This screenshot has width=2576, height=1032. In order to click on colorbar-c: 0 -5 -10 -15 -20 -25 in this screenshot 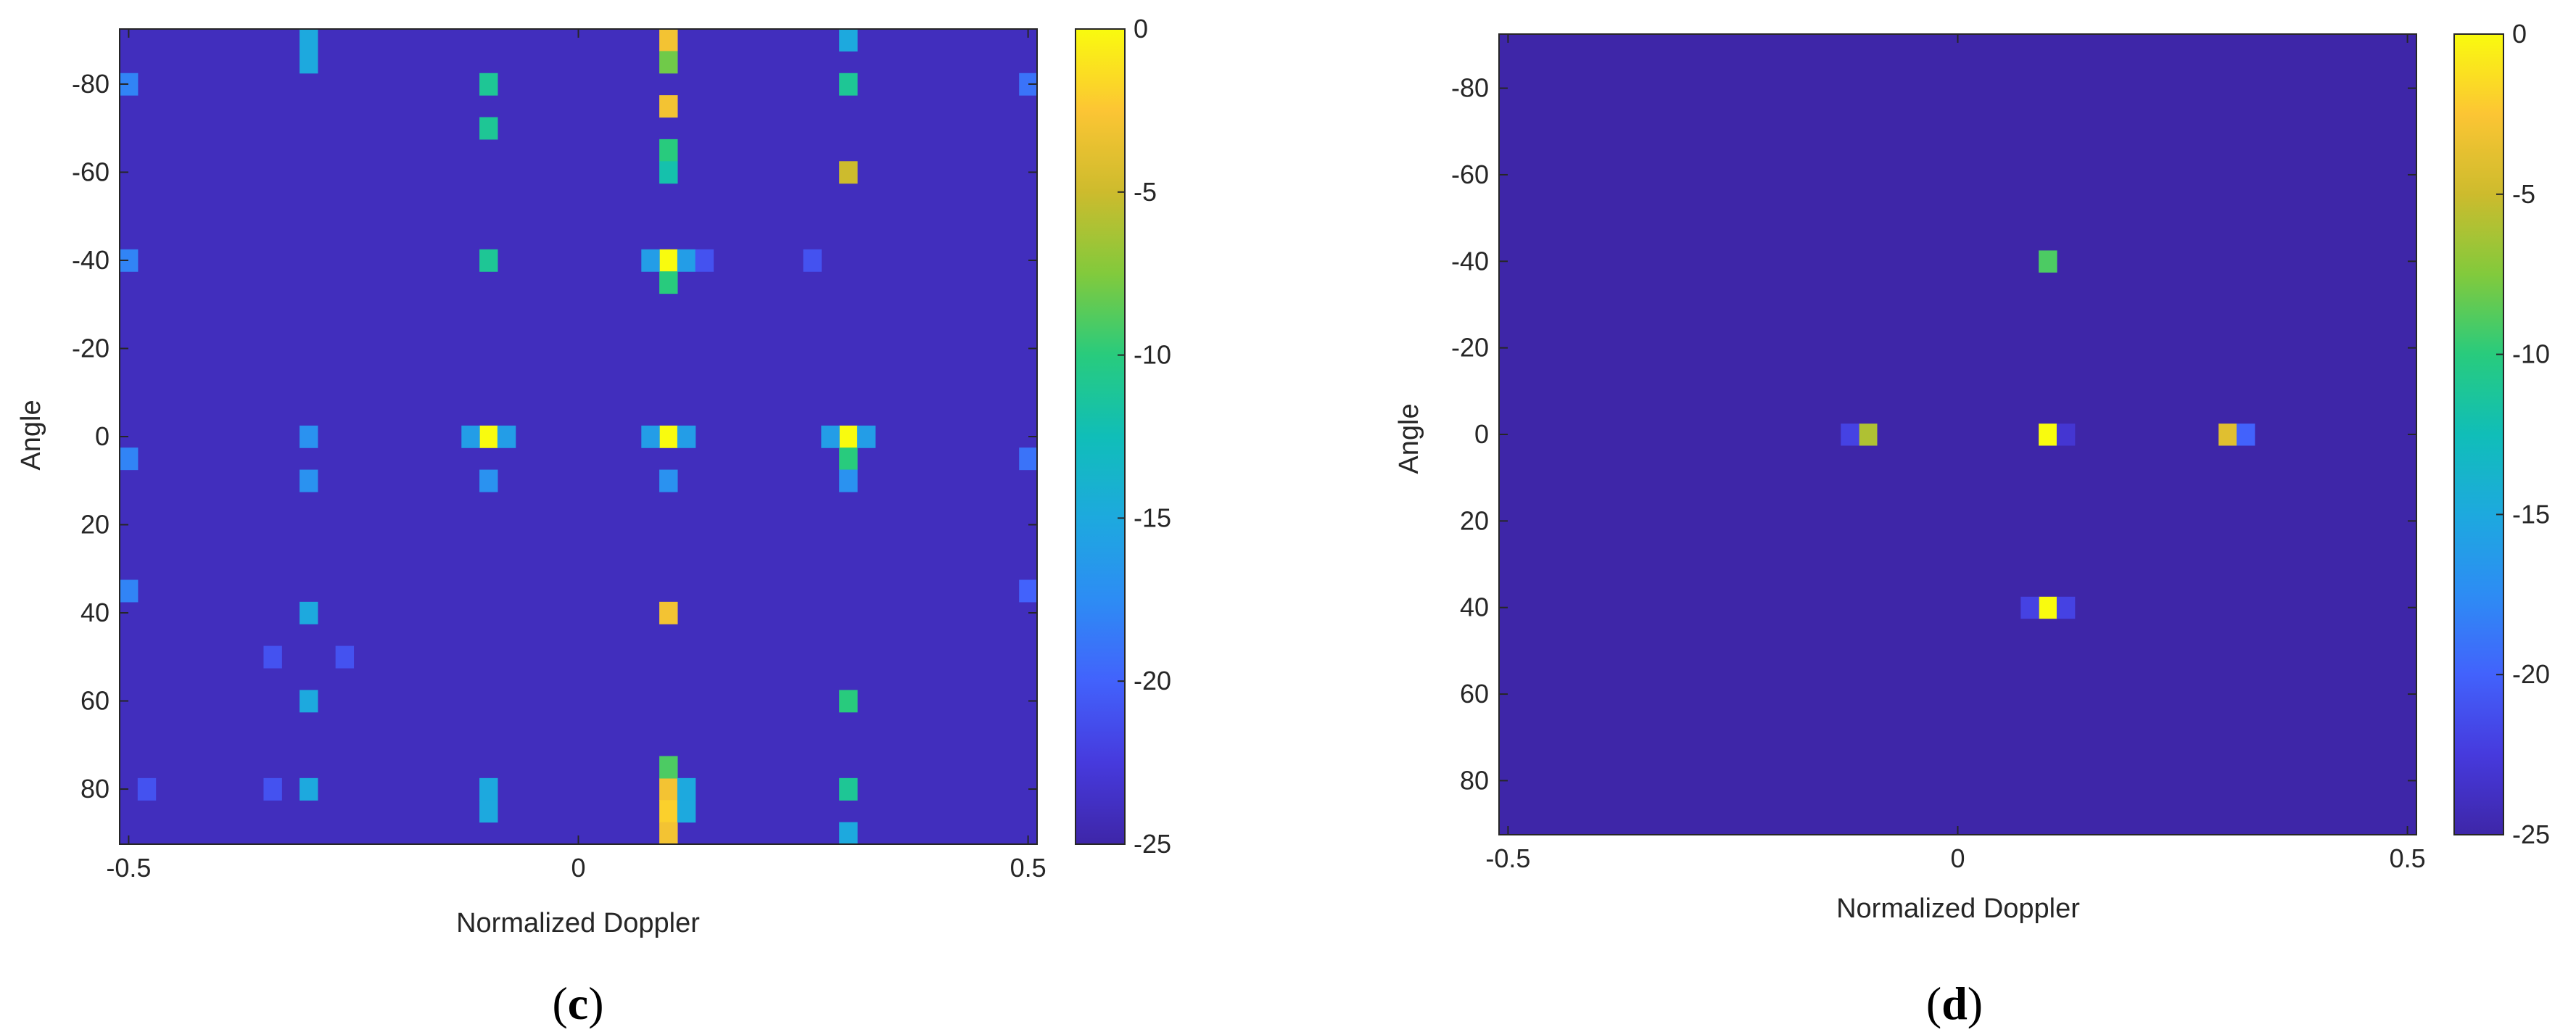, I will do `click(1123, 437)`.